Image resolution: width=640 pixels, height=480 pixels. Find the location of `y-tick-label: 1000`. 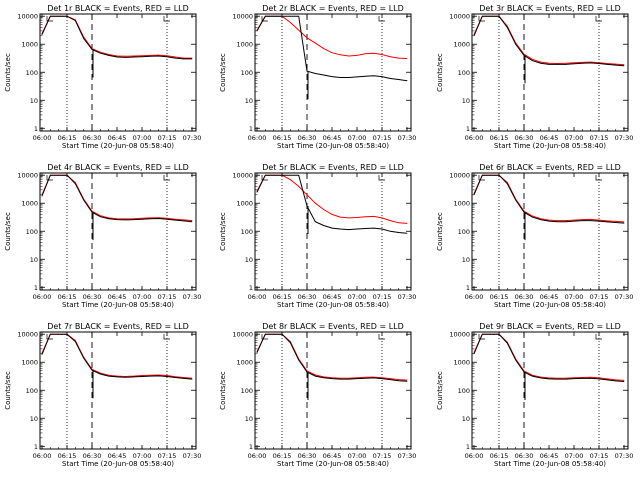

y-tick-label: 1000 is located at coordinates (461, 204).